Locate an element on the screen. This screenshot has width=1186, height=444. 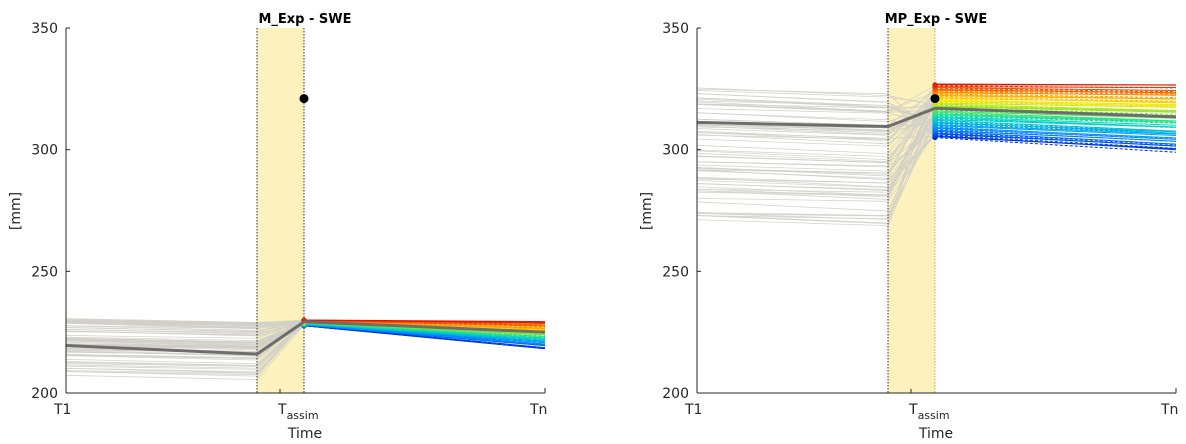
chart-title: M_Exp - SWE is located at coordinates (304, 19).